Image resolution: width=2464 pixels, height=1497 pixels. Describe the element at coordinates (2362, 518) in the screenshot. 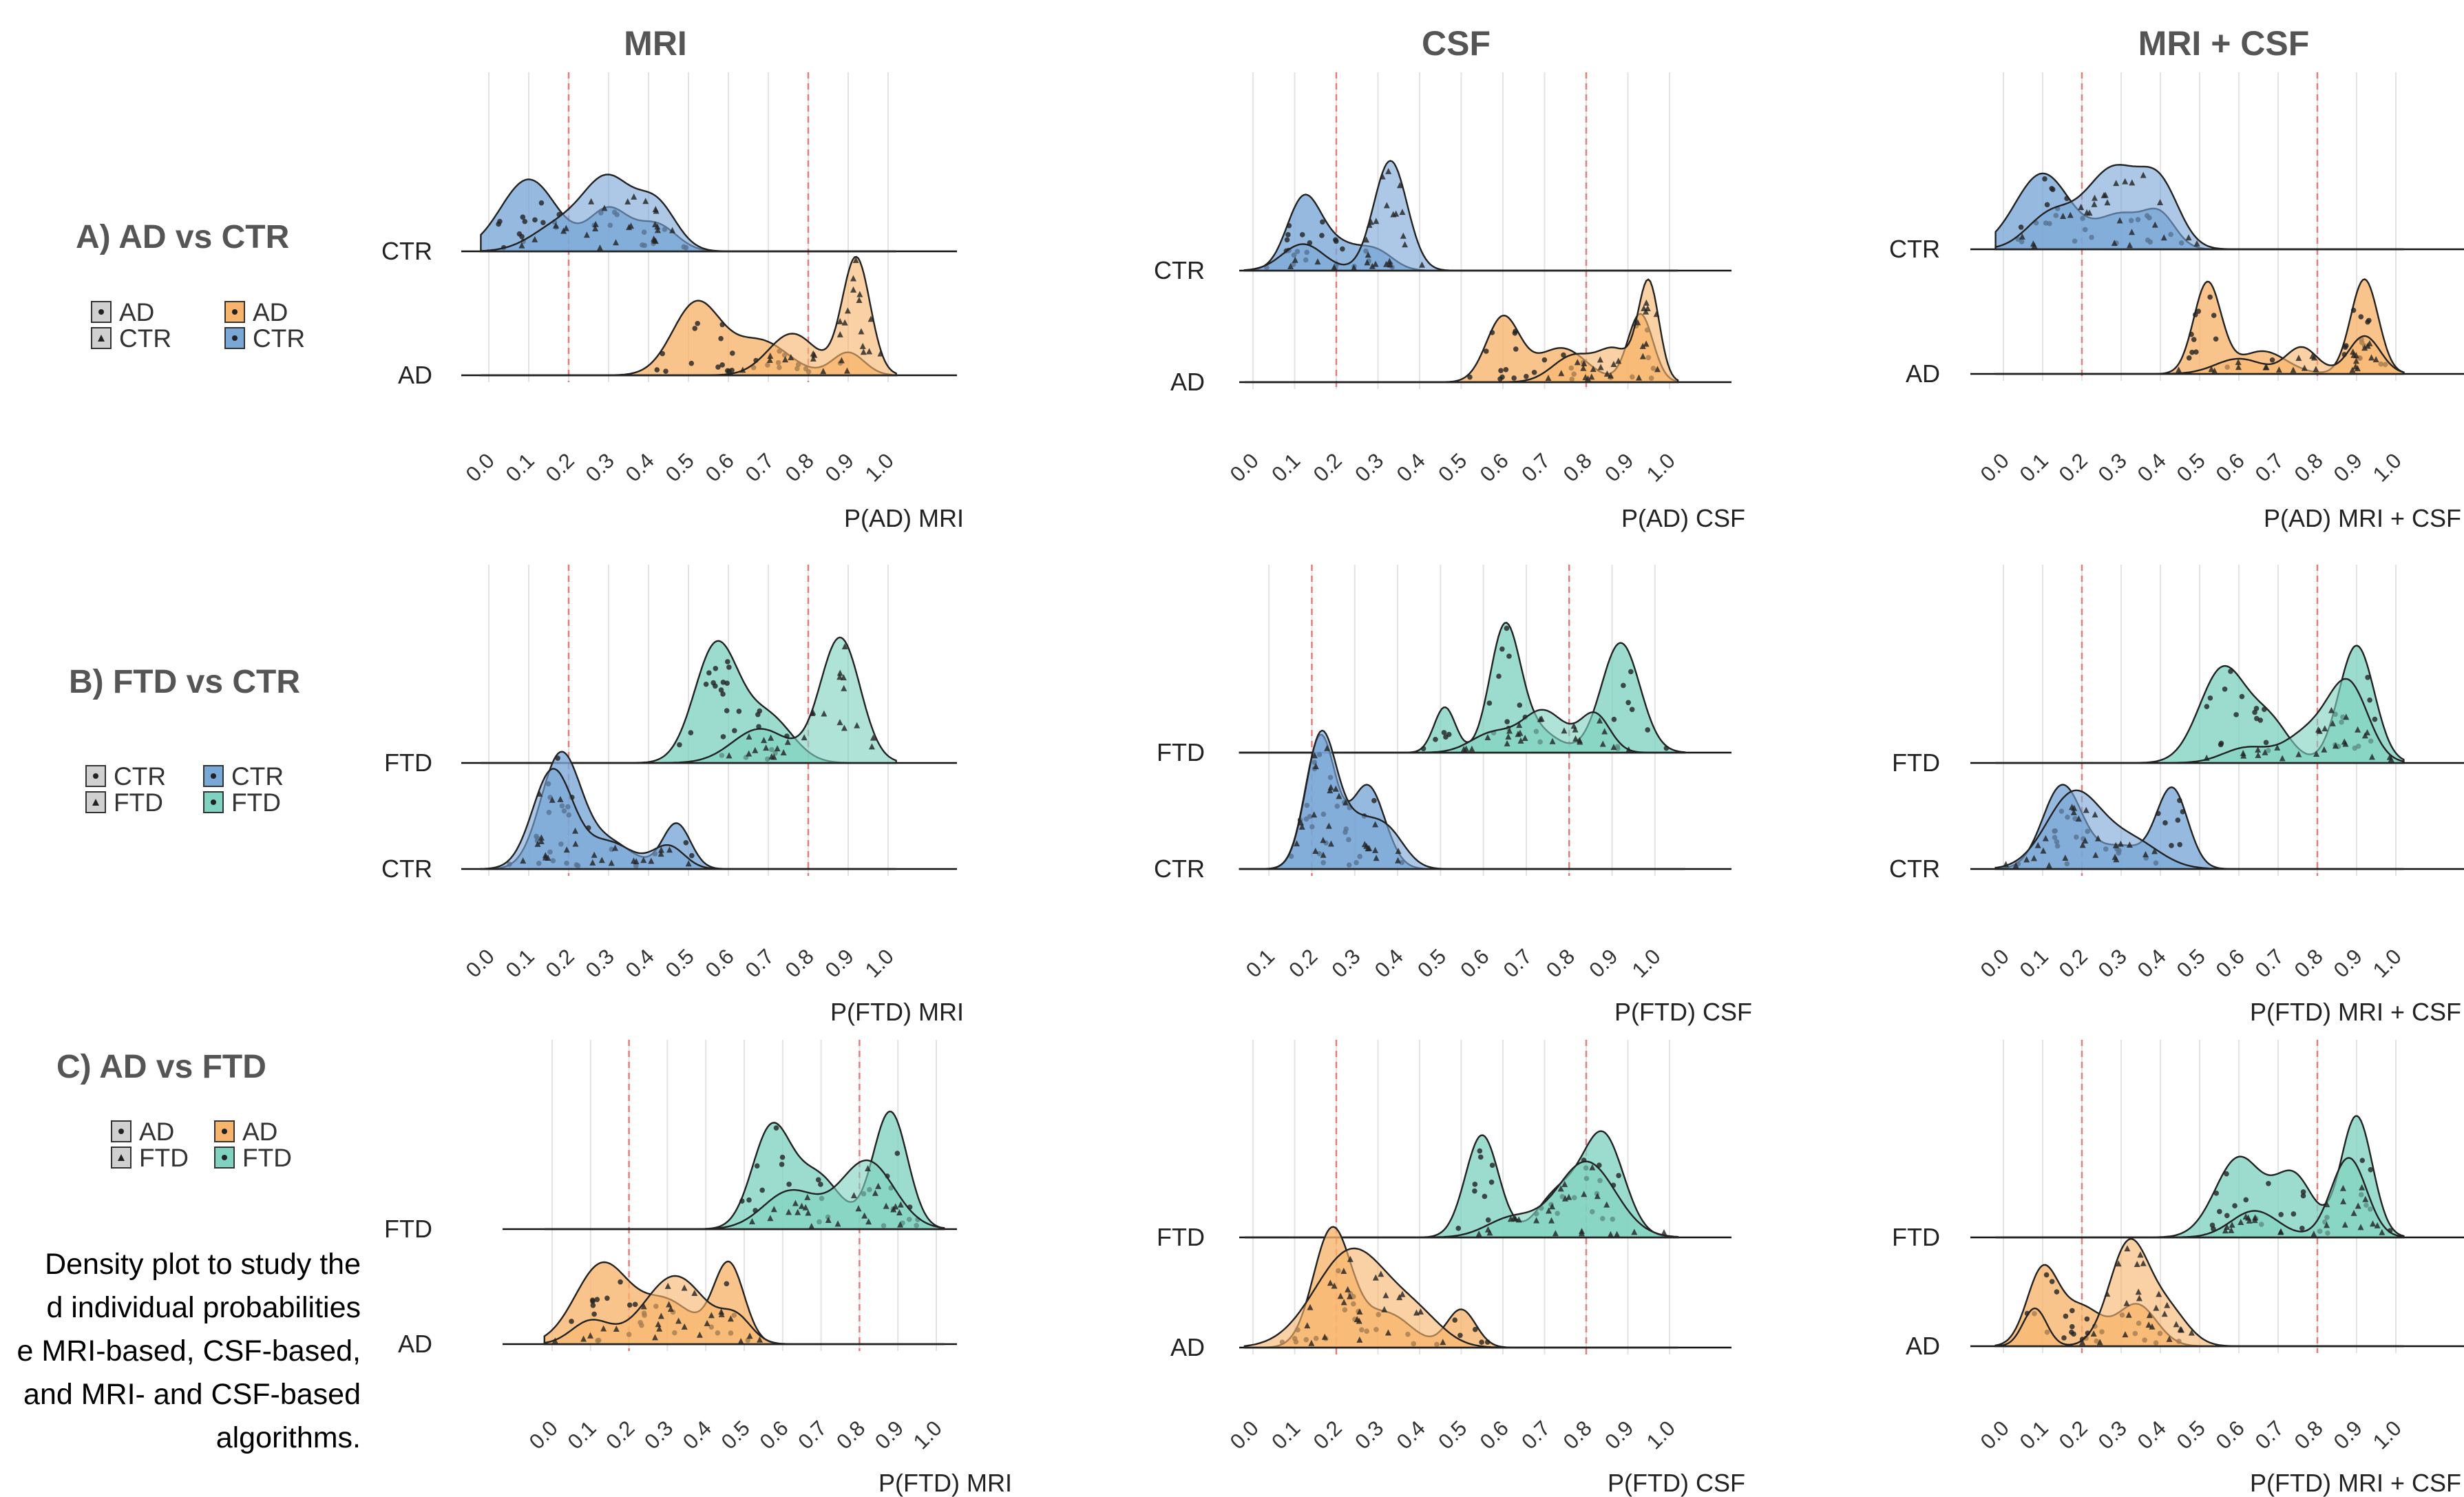

I see `x-axis-label: P(AD) MRI + CSF` at that location.